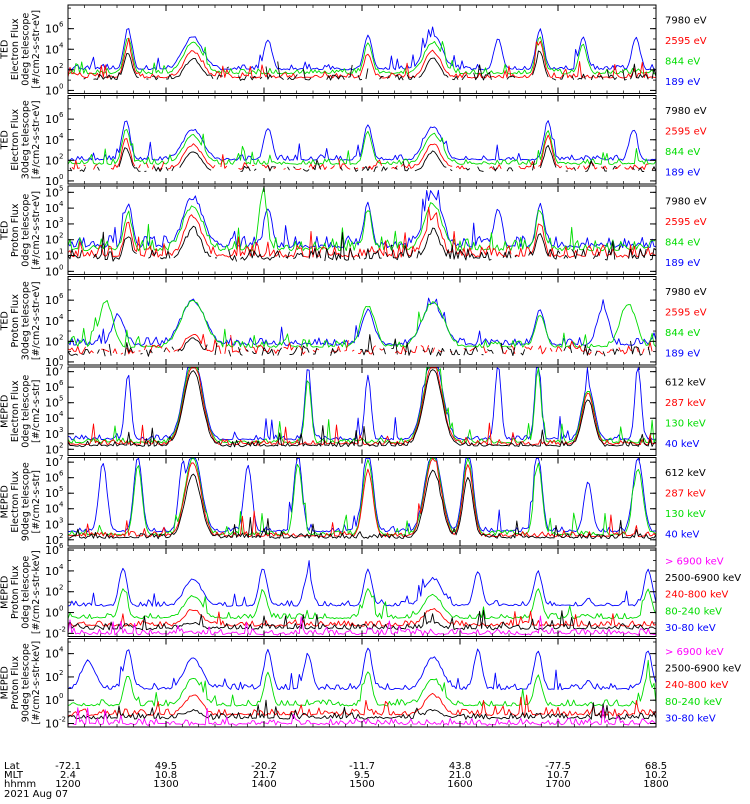 The width and height of the screenshot is (750, 804). Describe the element at coordinates (36, 501) in the screenshot. I see `y-axis-label-line: [#/cm2-s-str]` at that location.